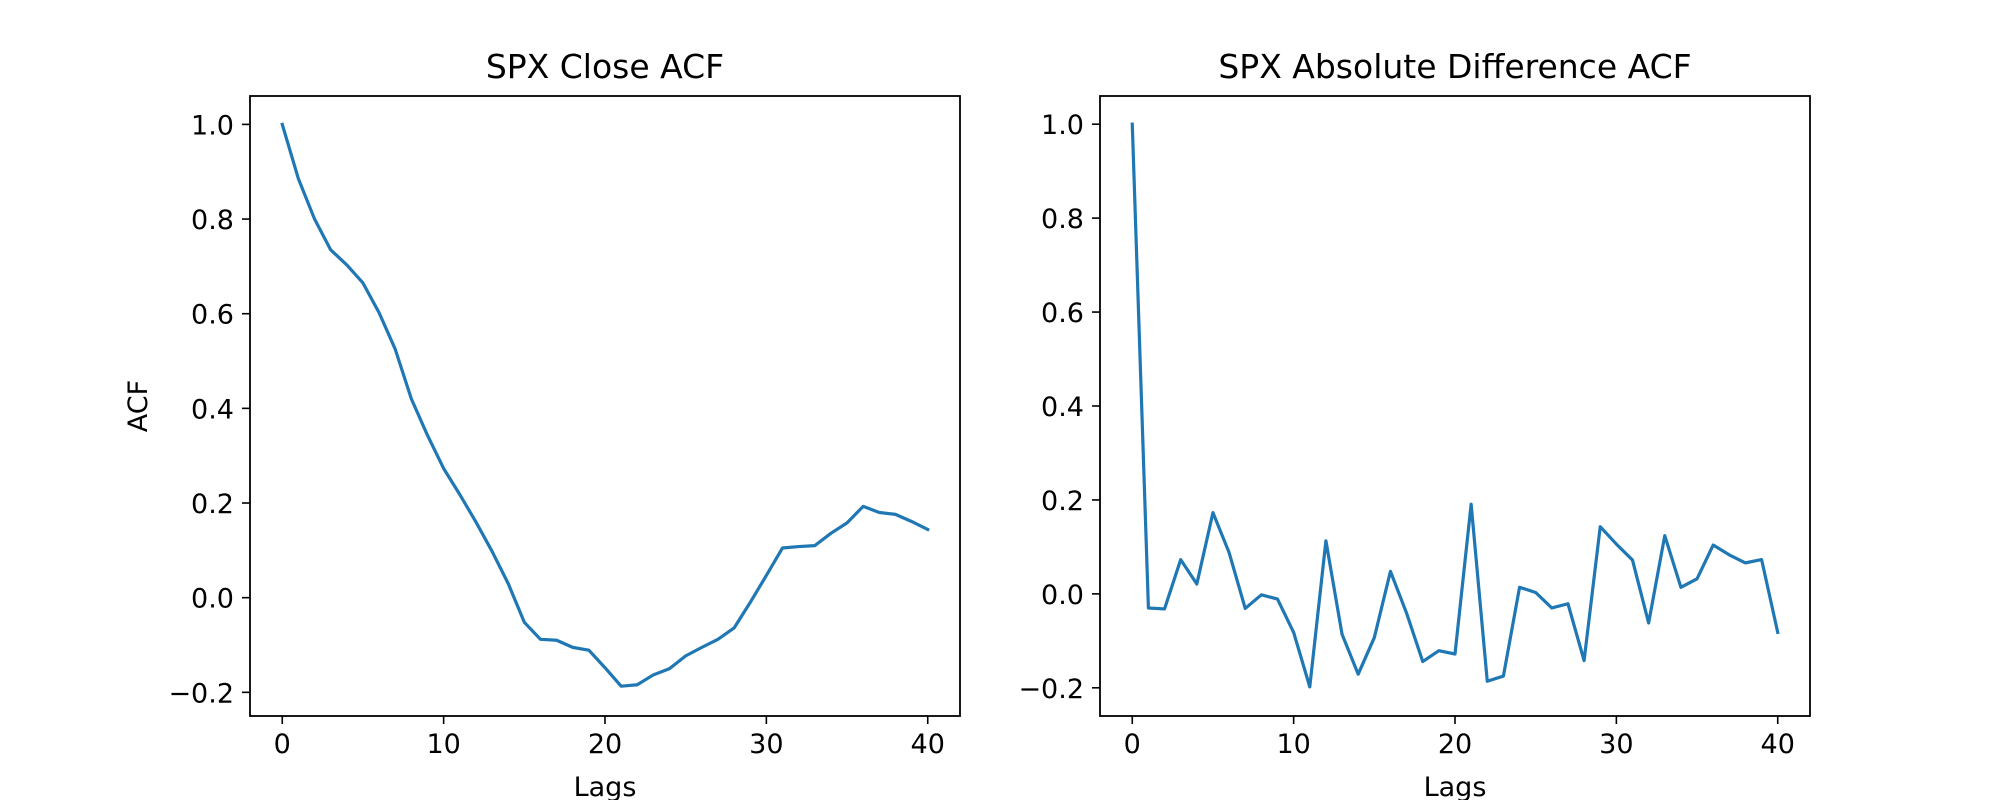 Image resolution: width=2000 pixels, height=800 pixels. Describe the element at coordinates (138, 406) in the screenshot. I see `y-axis-label: ACF` at that location.